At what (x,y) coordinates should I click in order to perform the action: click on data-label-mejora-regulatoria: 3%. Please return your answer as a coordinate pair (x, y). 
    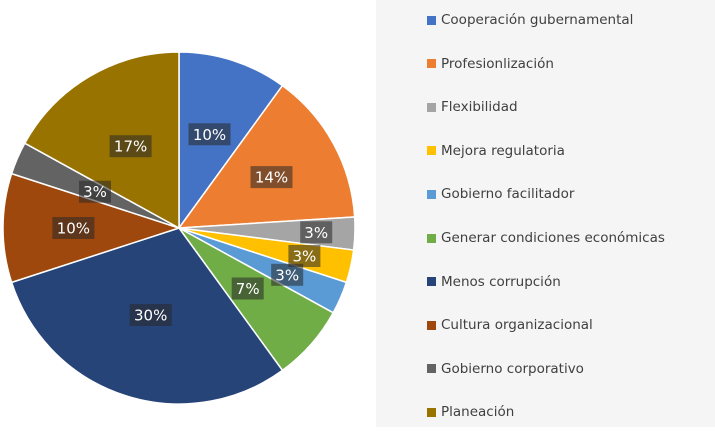
    Looking at the image, I should click on (304, 256).